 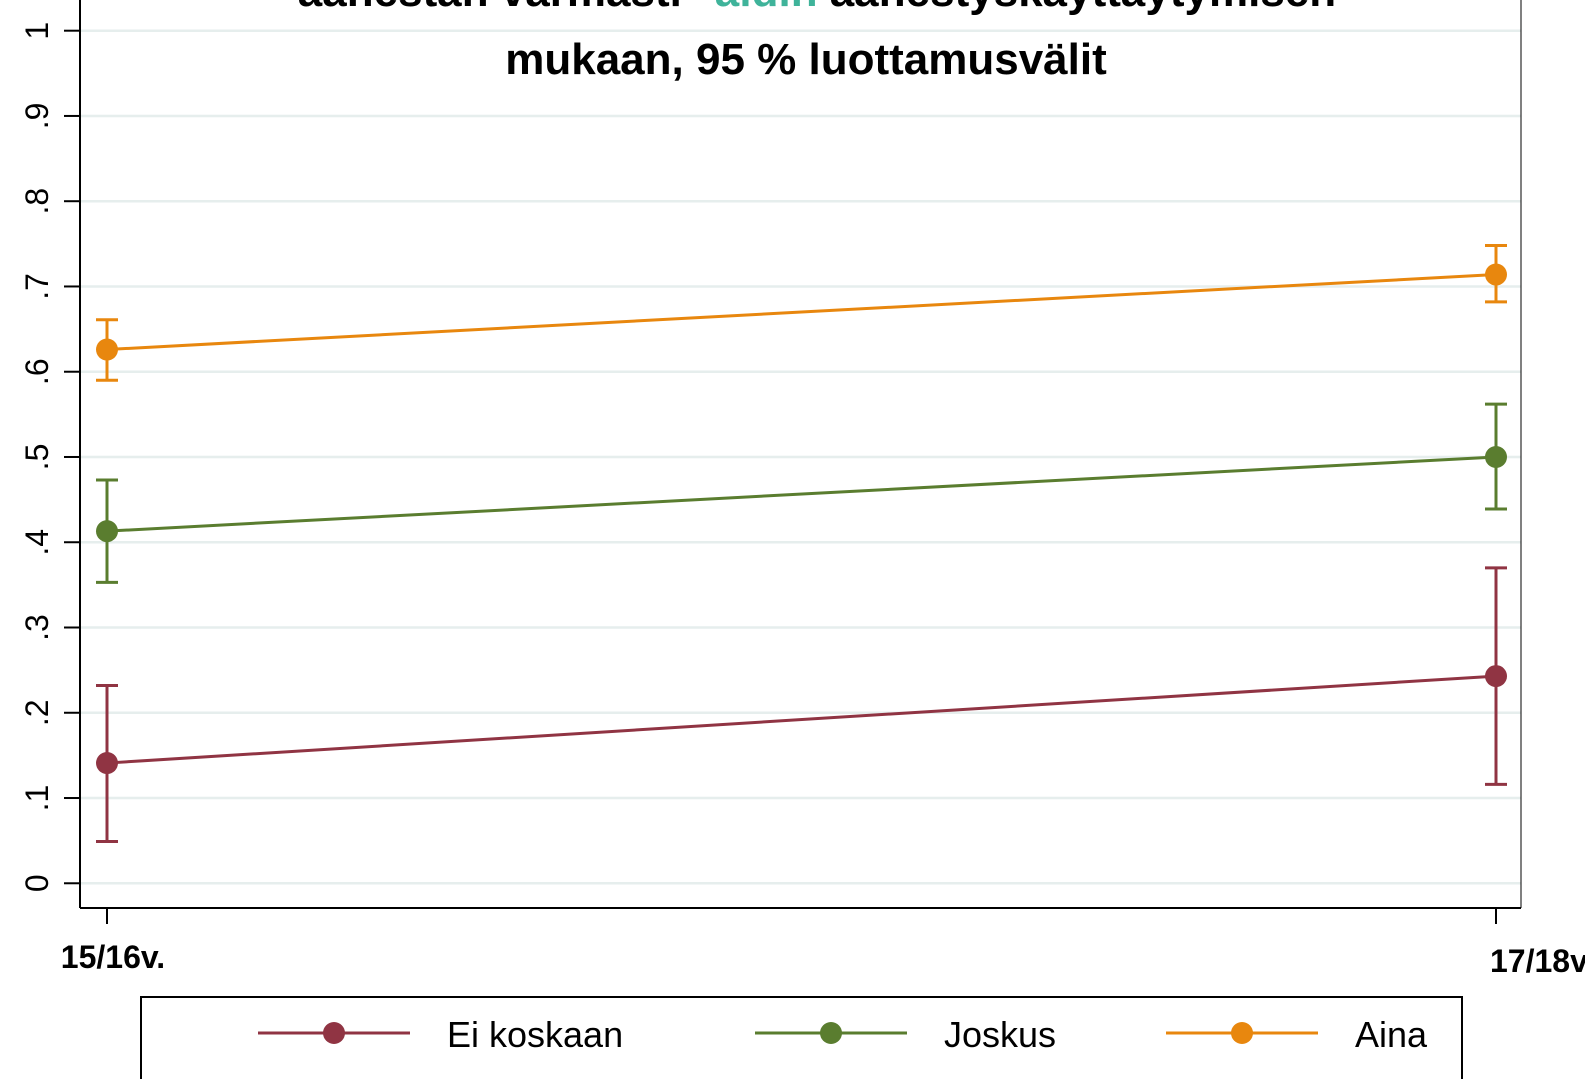 What do you see at coordinates (535, 1034) in the screenshot?
I see `legend-label: Ei koskaan` at bounding box center [535, 1034].